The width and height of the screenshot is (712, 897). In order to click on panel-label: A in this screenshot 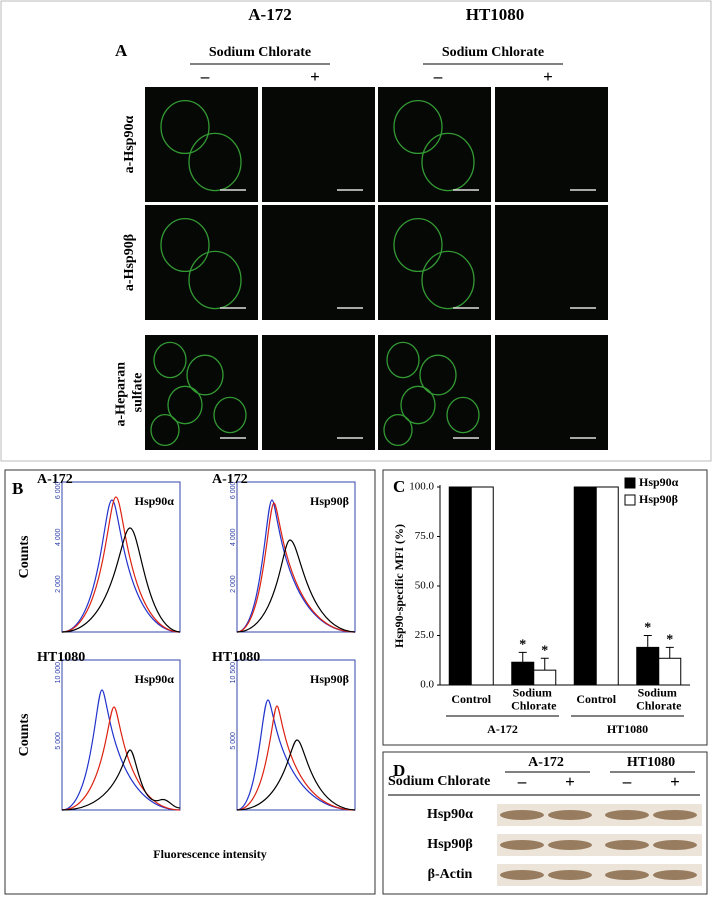, I will do `click(121, 50)`.